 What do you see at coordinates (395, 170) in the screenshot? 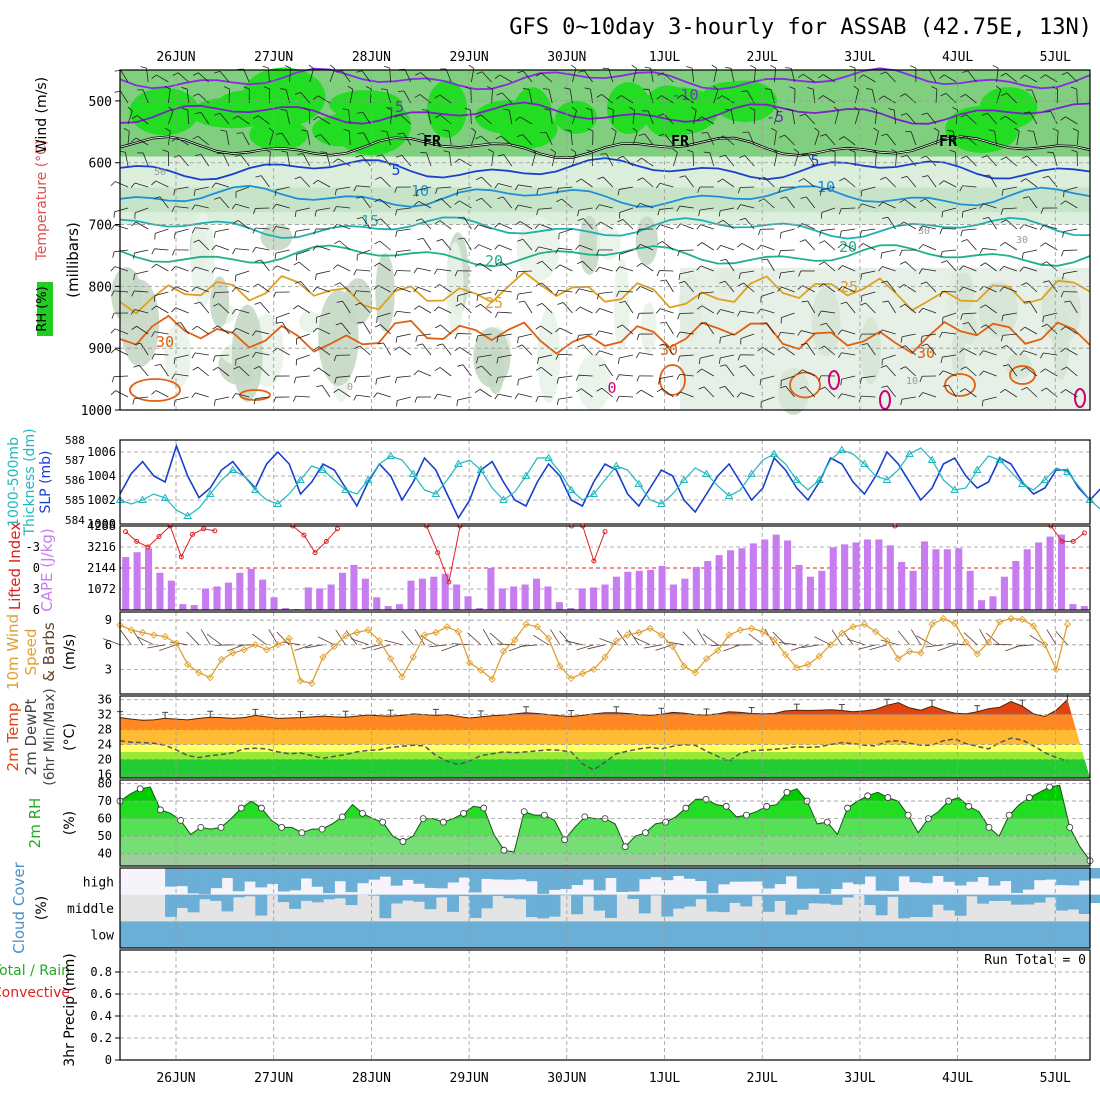
I see `contour-label: 5` at bounding box center [395, 170].